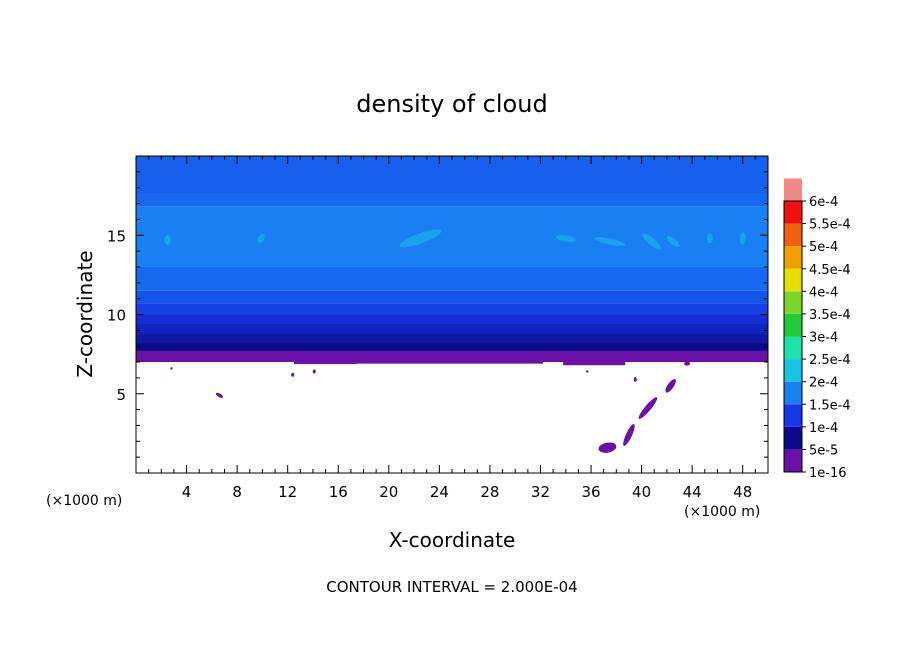 Image resolution: width=904 pixels, height=654 pixels. I want to click on y-axis-label: Z-coordinate, so click(85, 313).